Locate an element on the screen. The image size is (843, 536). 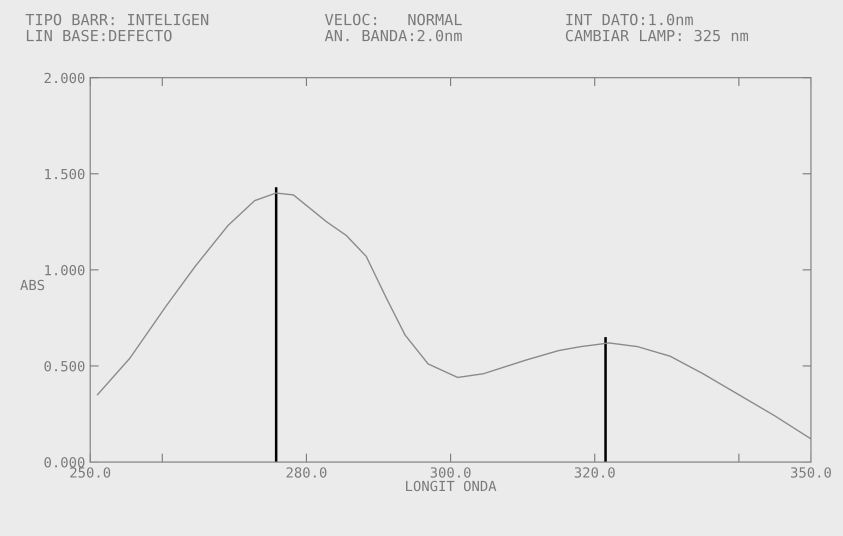
y-tick-label: 1.000 is located at coordinates (64, 270).